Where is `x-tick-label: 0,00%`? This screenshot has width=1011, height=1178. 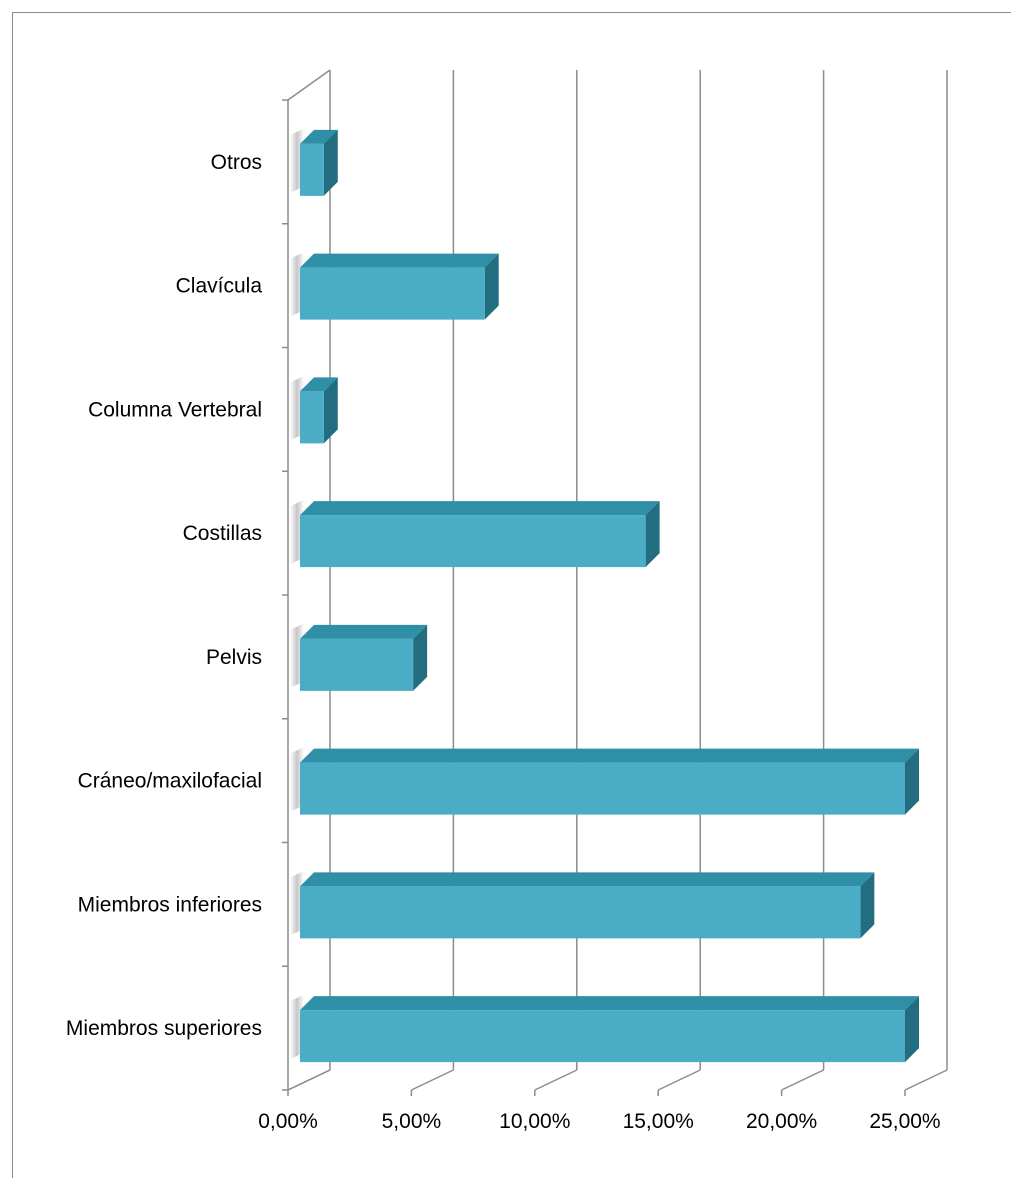
x-tick-label: 0,00% is located at coordinates (288, 1121).